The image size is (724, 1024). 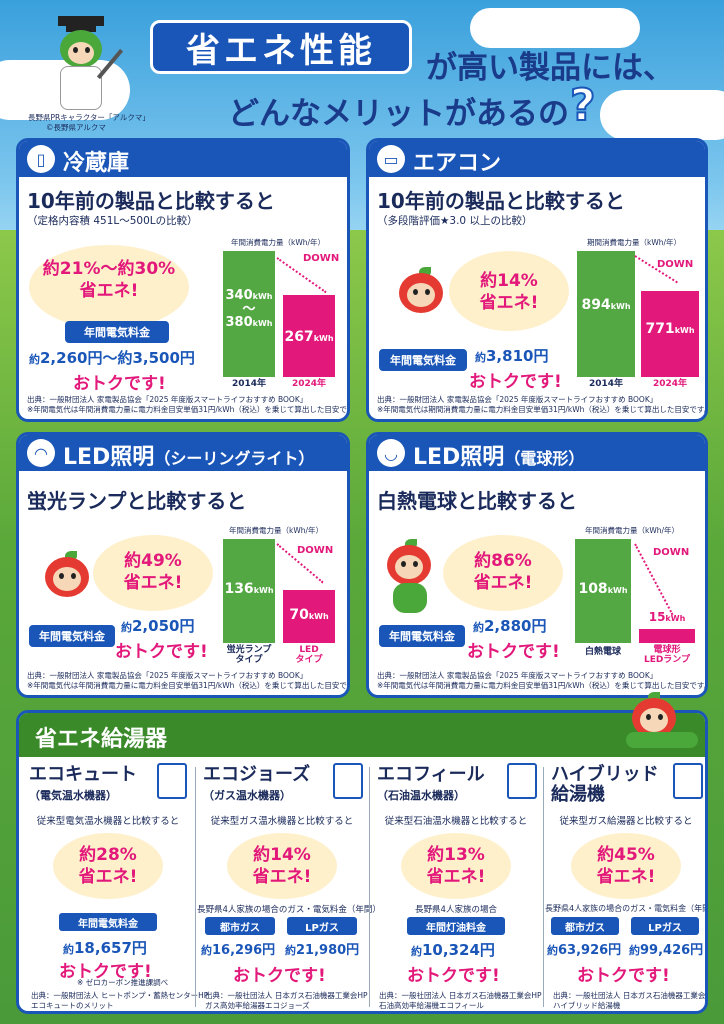 What do you see at coordinates (83, 774) in the screenshot?
I see `product-name: エコキュート` at bounding box center [83, 774].